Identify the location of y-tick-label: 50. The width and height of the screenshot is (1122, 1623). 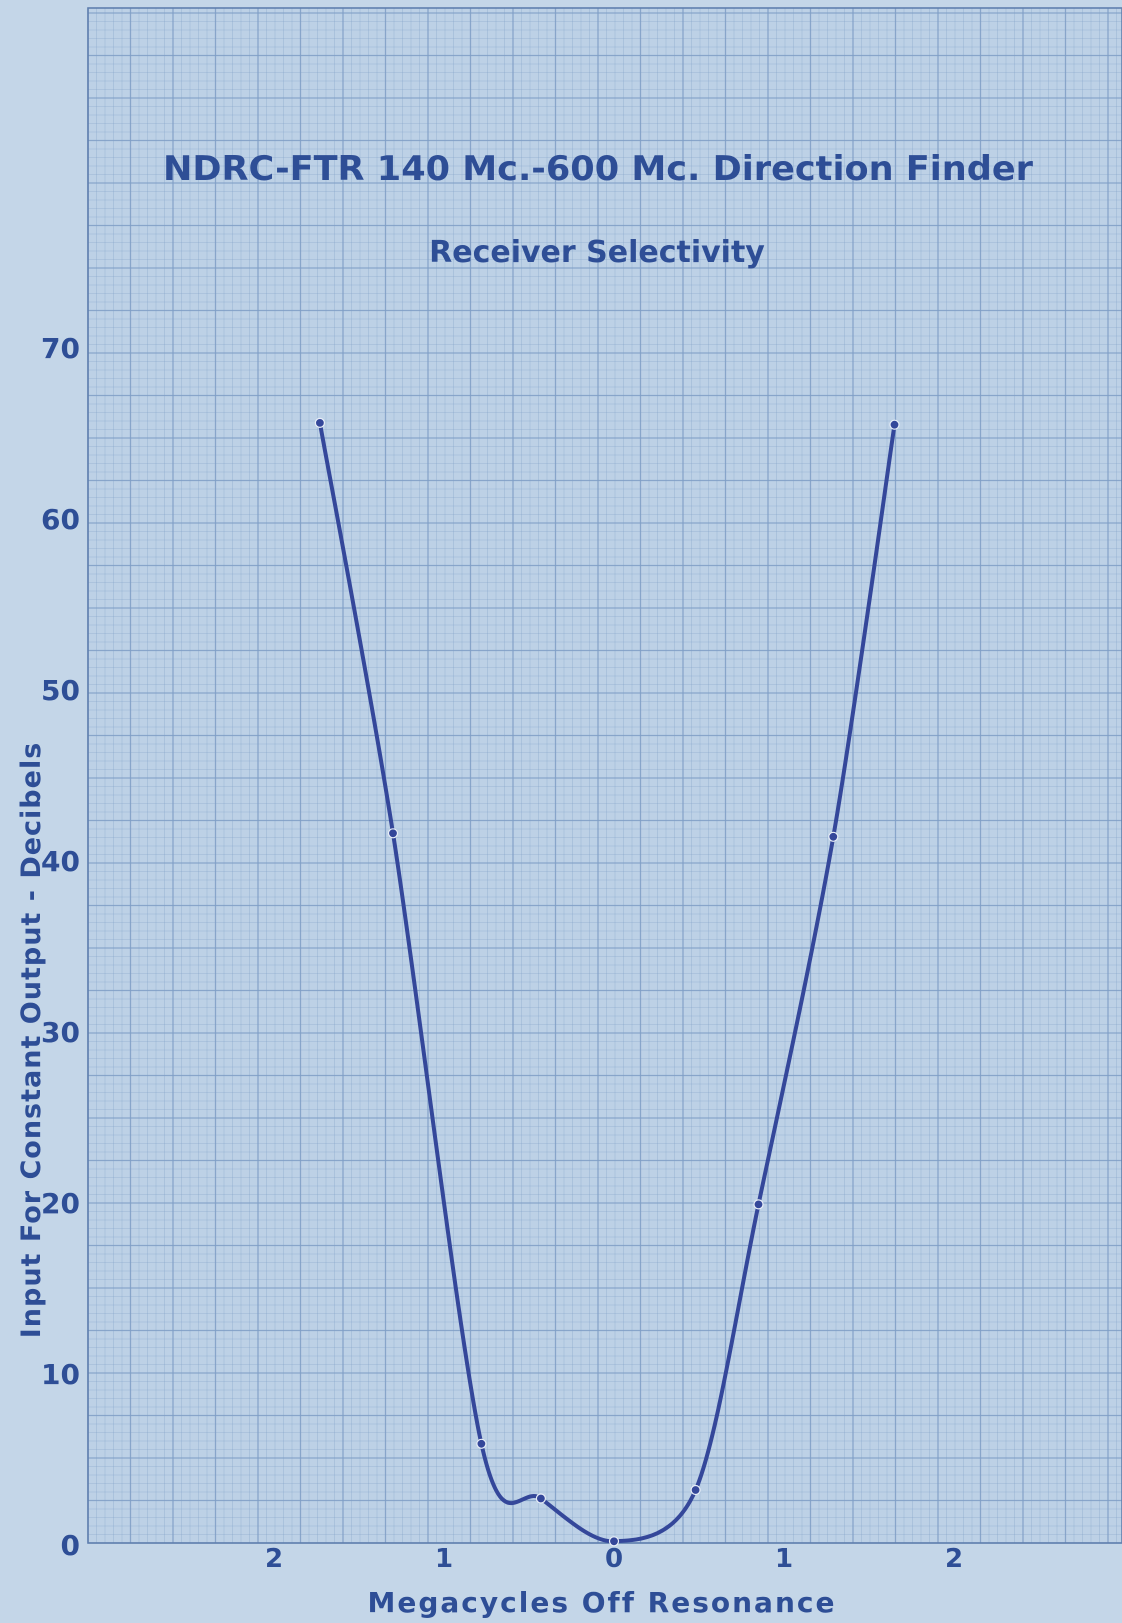
(60, 690).